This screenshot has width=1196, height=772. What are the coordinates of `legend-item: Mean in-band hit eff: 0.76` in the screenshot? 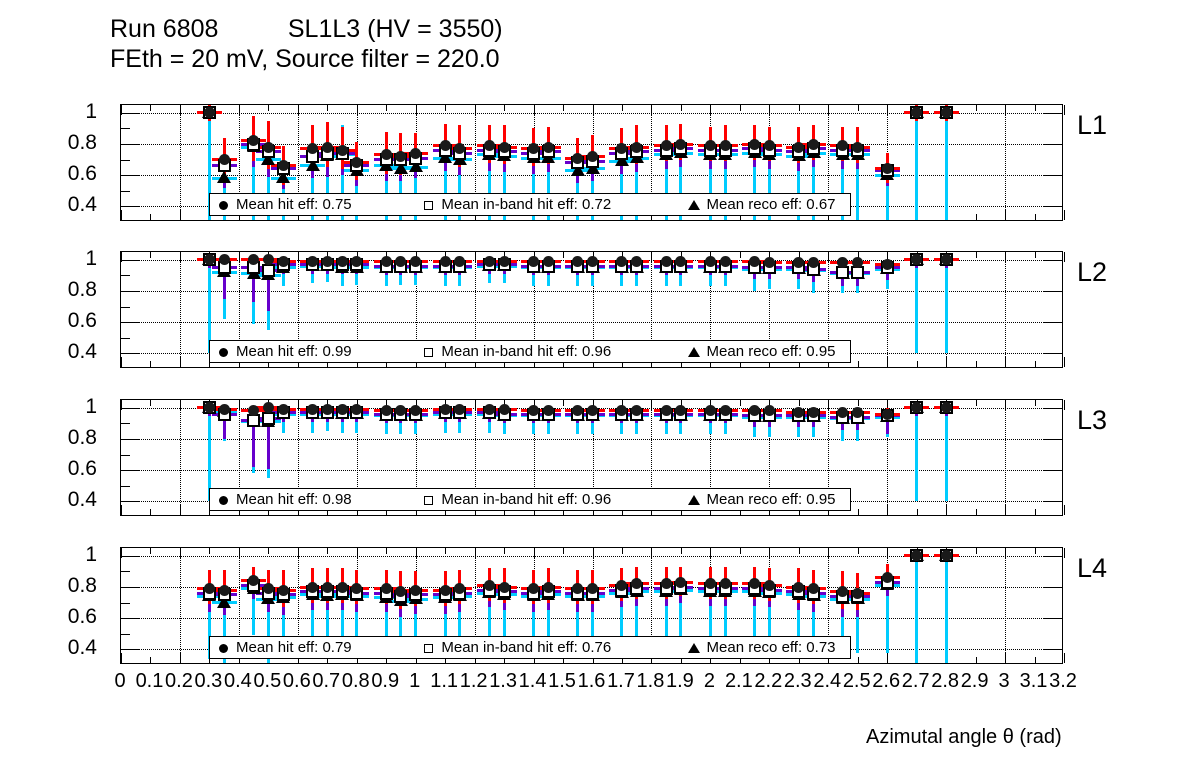 It's located at (547, 647).